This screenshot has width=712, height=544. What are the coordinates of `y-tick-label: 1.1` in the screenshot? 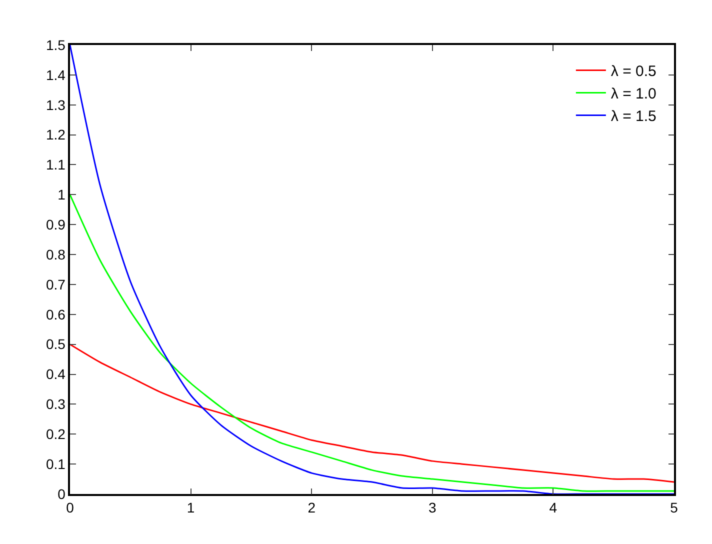 It's located at (56, 164).